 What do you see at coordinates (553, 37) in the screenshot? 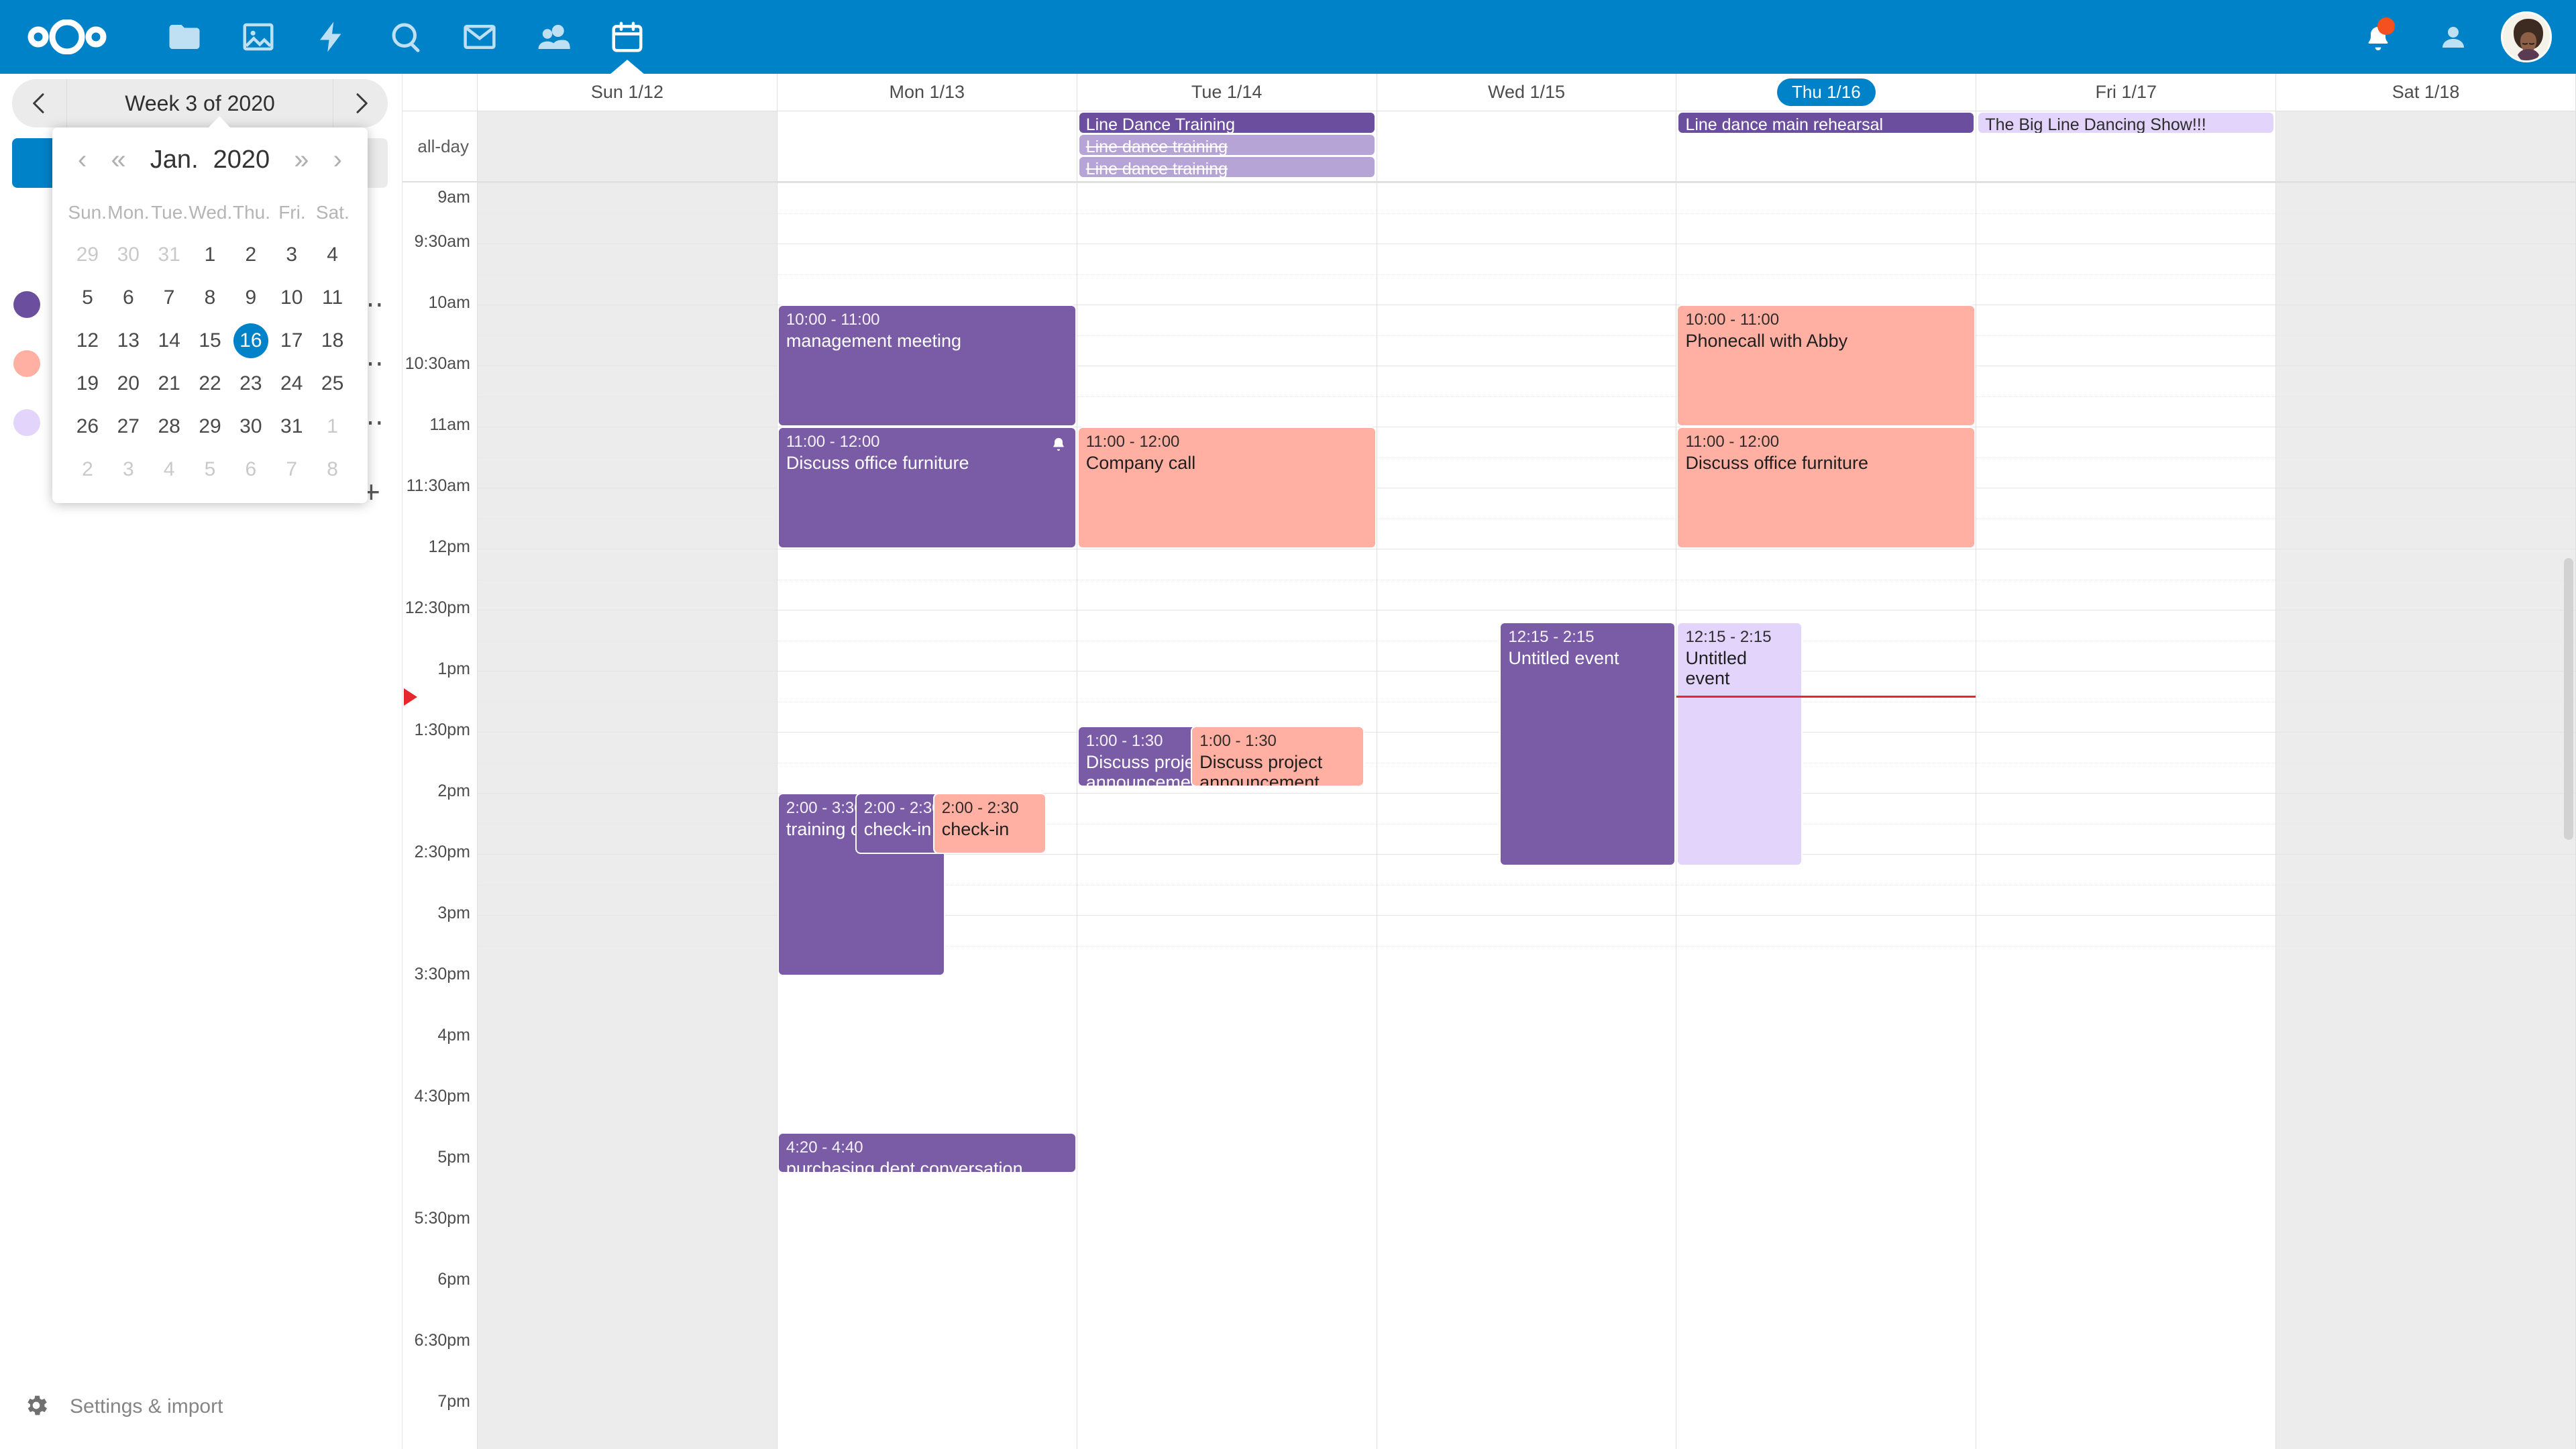
I see `contacts-icon` at bounding box center [553, 37].